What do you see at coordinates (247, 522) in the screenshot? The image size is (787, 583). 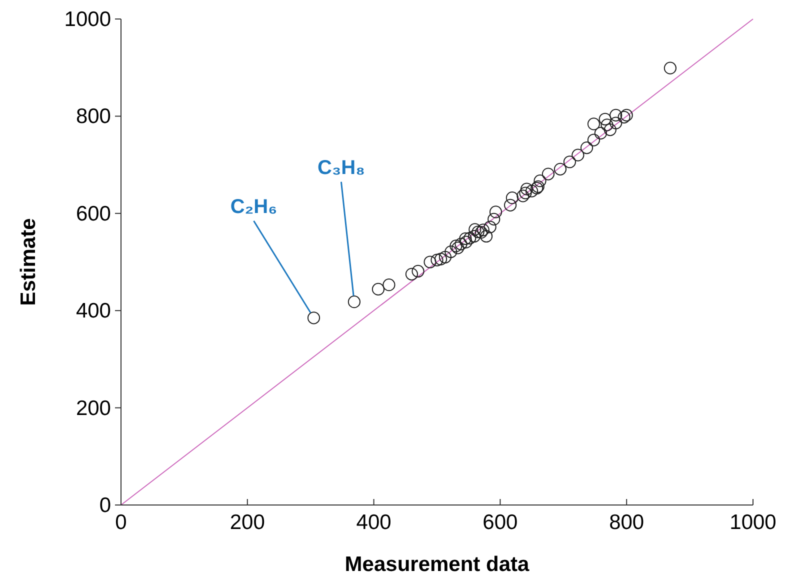 I see `x-tick-label: 200` at bounding box center [247, 522].